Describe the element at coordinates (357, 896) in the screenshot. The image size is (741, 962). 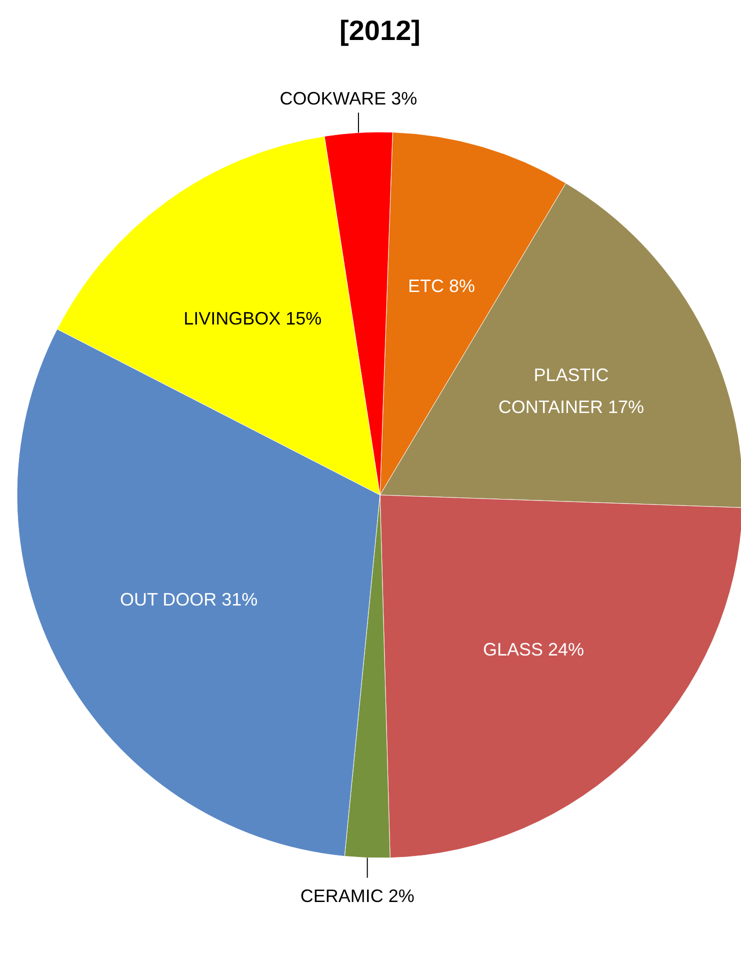
I see `slice-label: CERAMIC 2%` at that location.